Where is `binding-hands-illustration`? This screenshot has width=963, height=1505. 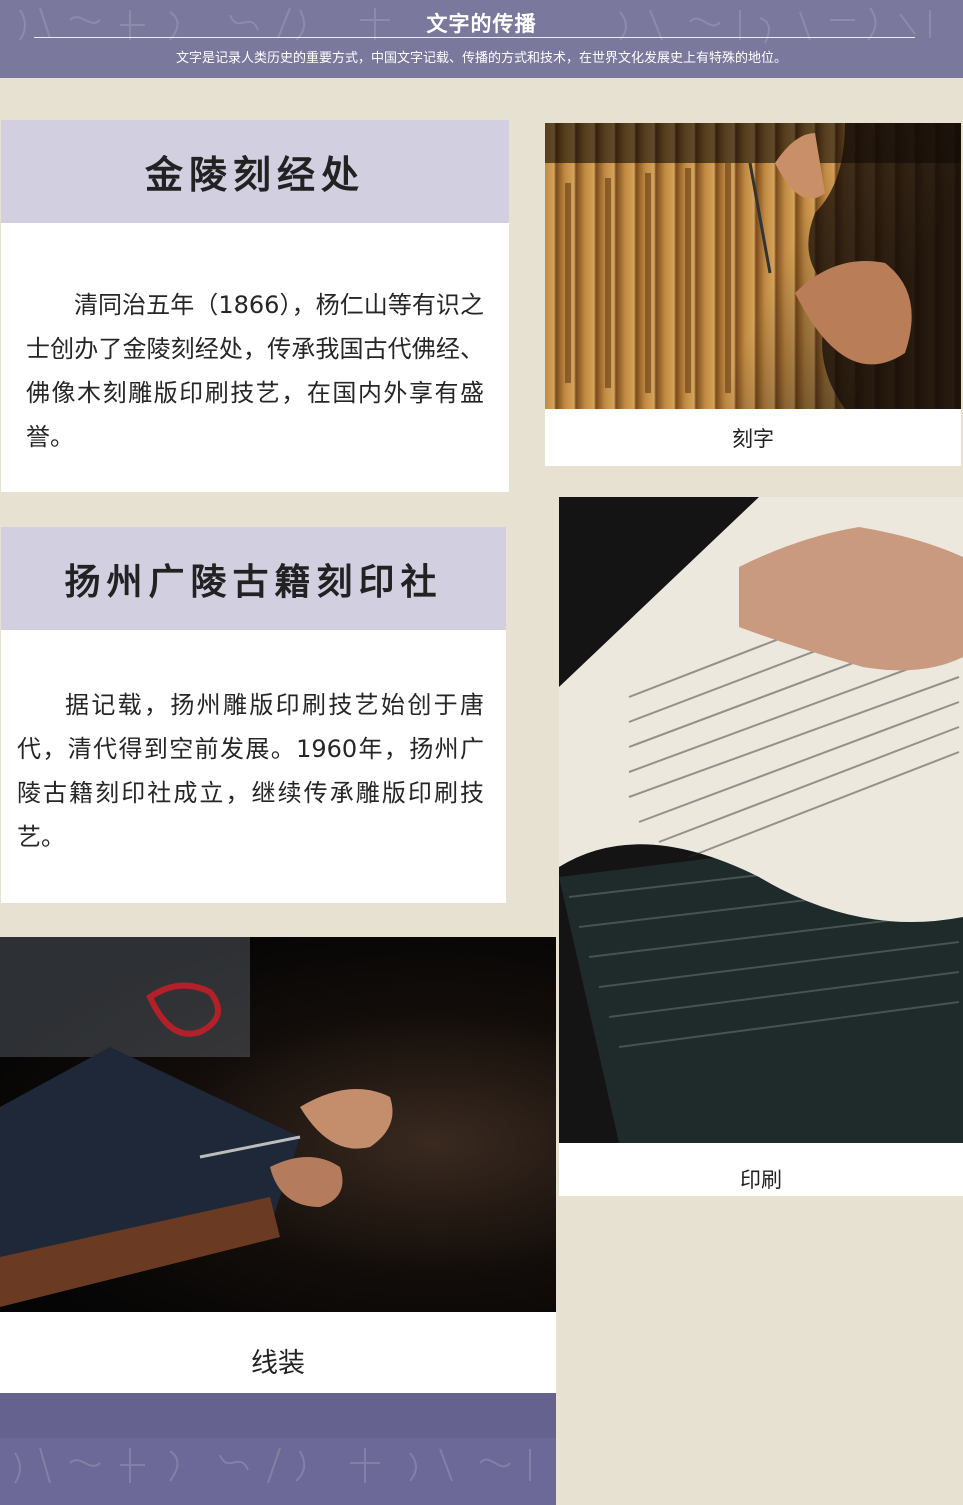
binding-hands-illustration is located at coordinates (196, 1122).